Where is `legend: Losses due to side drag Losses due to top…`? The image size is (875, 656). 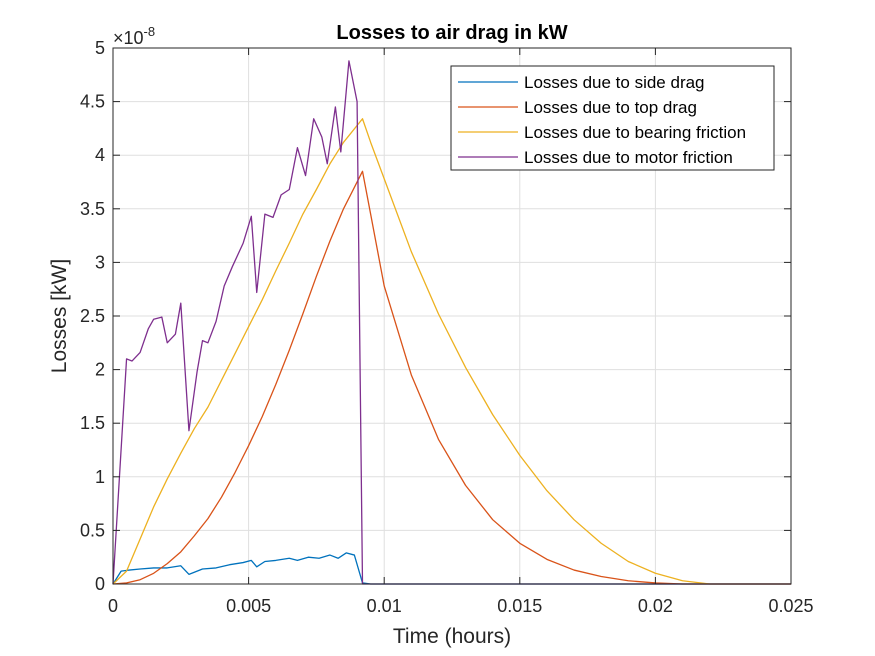
legend: Losses due to side drag Losses due to top… is located at coordinates (612, 118).